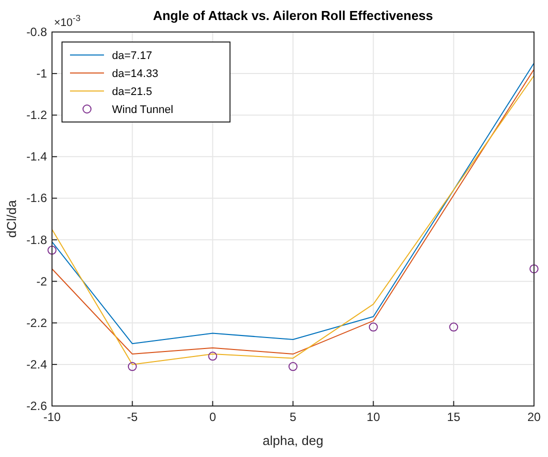 This screenshot has width=548, height=457. What do you see at coordinates (11, 218) in the screenshot?
I see `y-axis-title: dCl/da` at bounding box center [11, 218].